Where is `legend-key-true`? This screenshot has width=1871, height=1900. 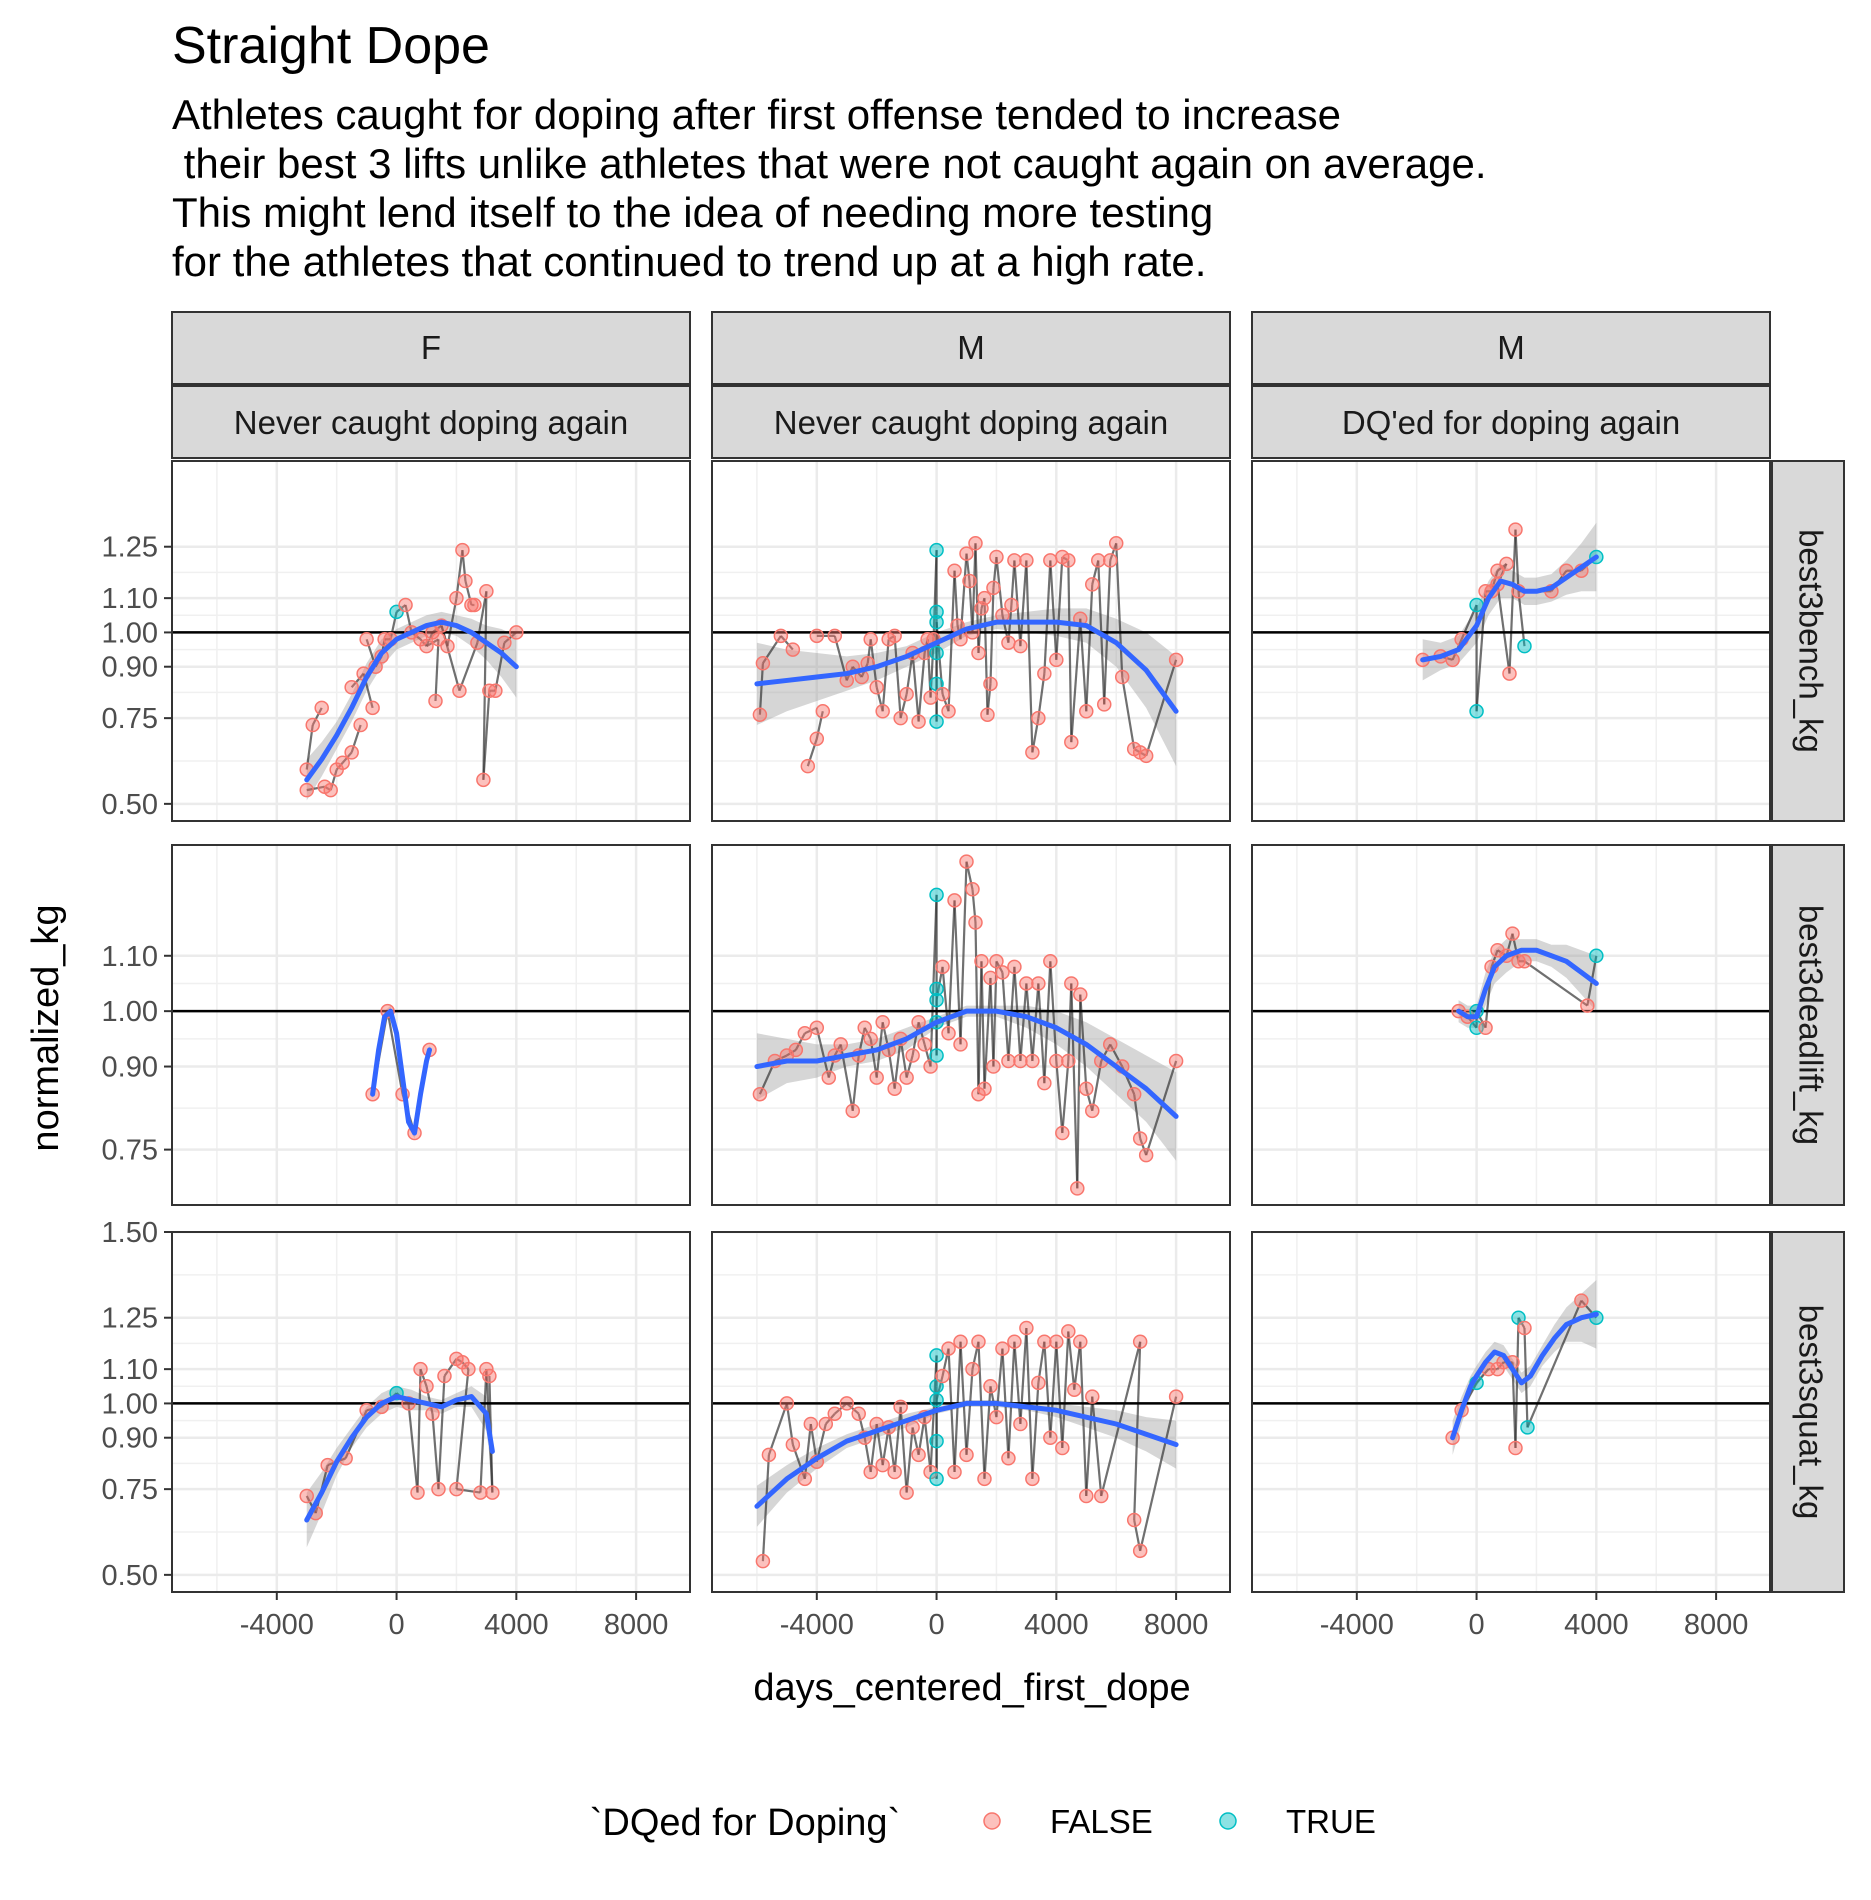 legend-key-true is located at coordinates (1228, 1821).